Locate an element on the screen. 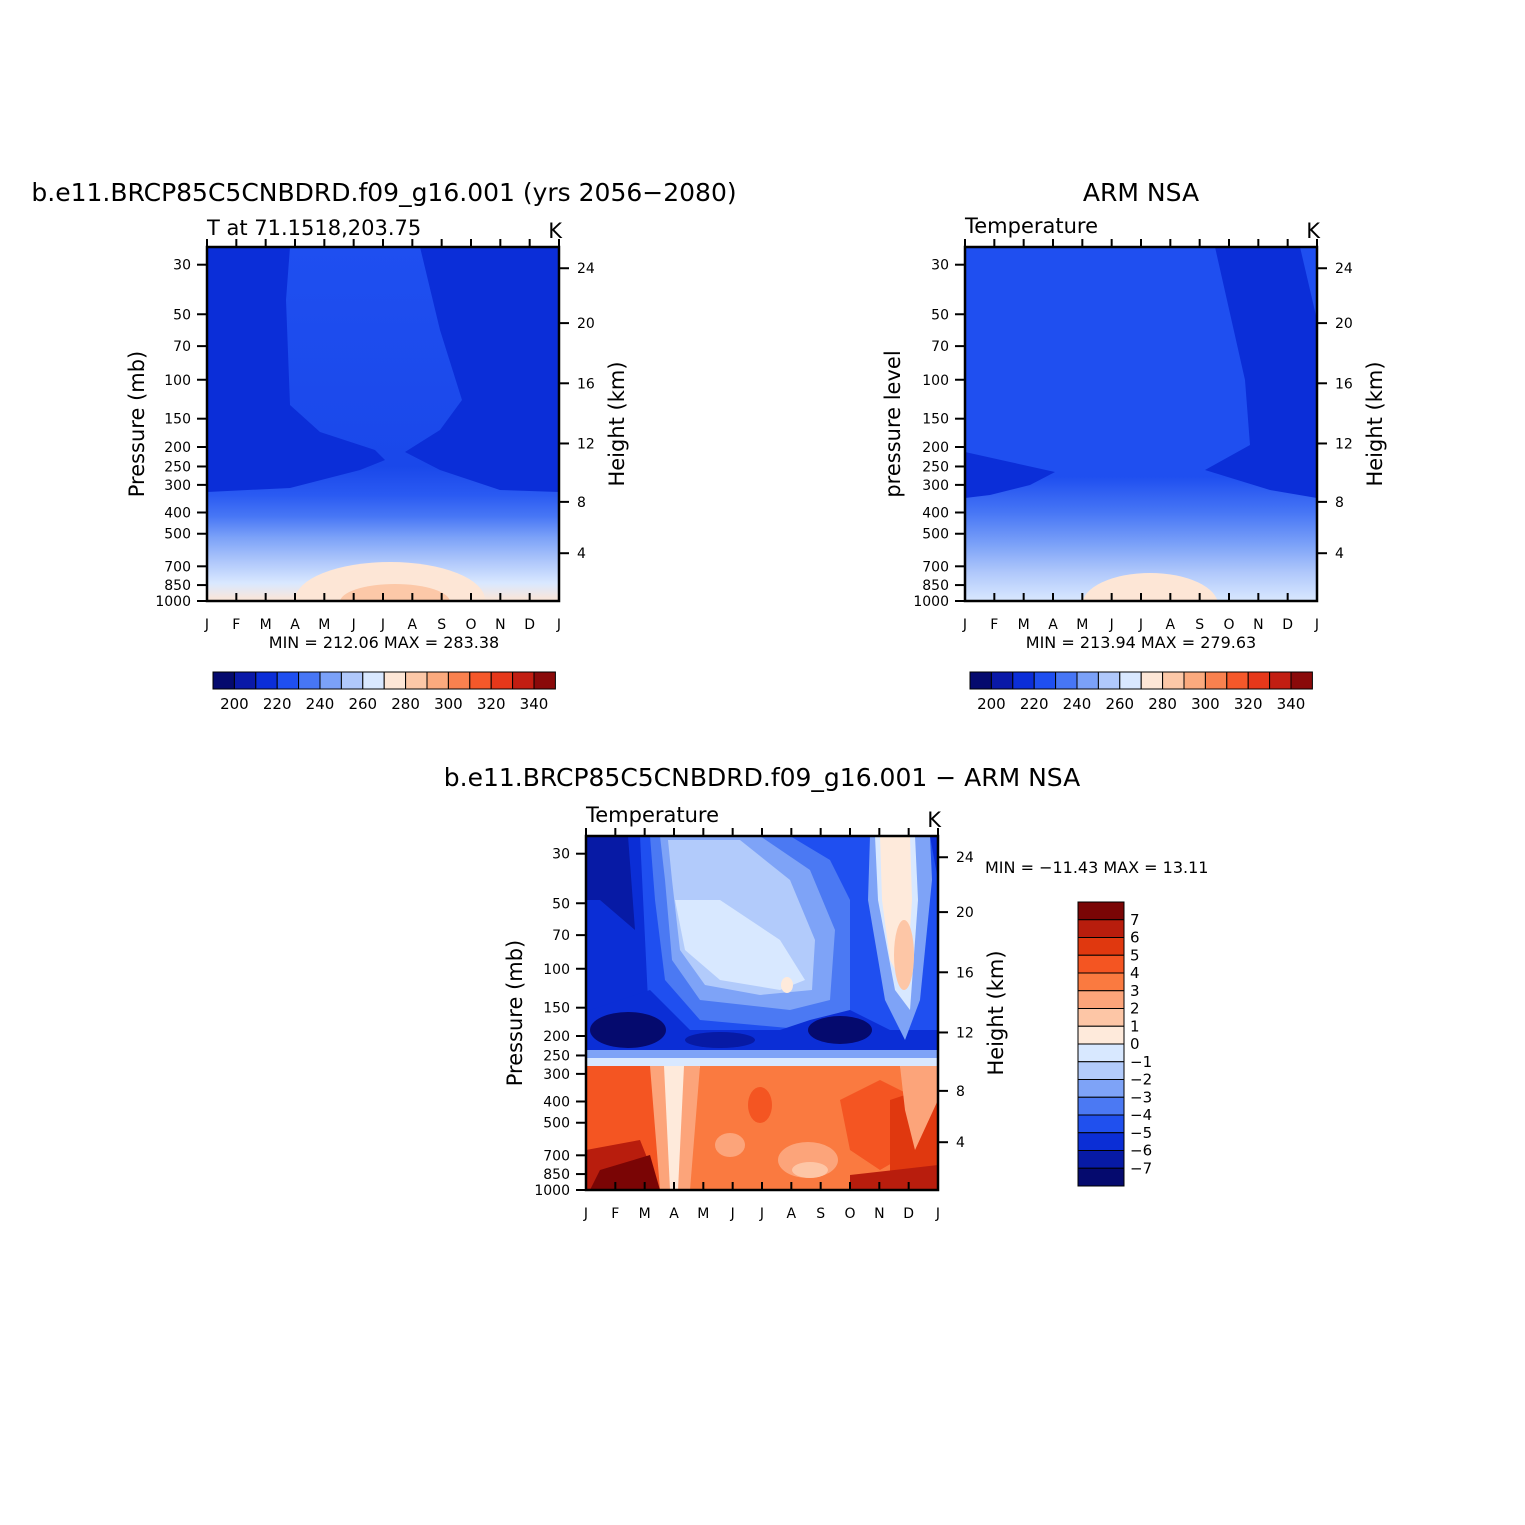 The width and height of the screenshot is (1525, 1525). y-tick-label: 500 is located at coordinates (556, 1124).